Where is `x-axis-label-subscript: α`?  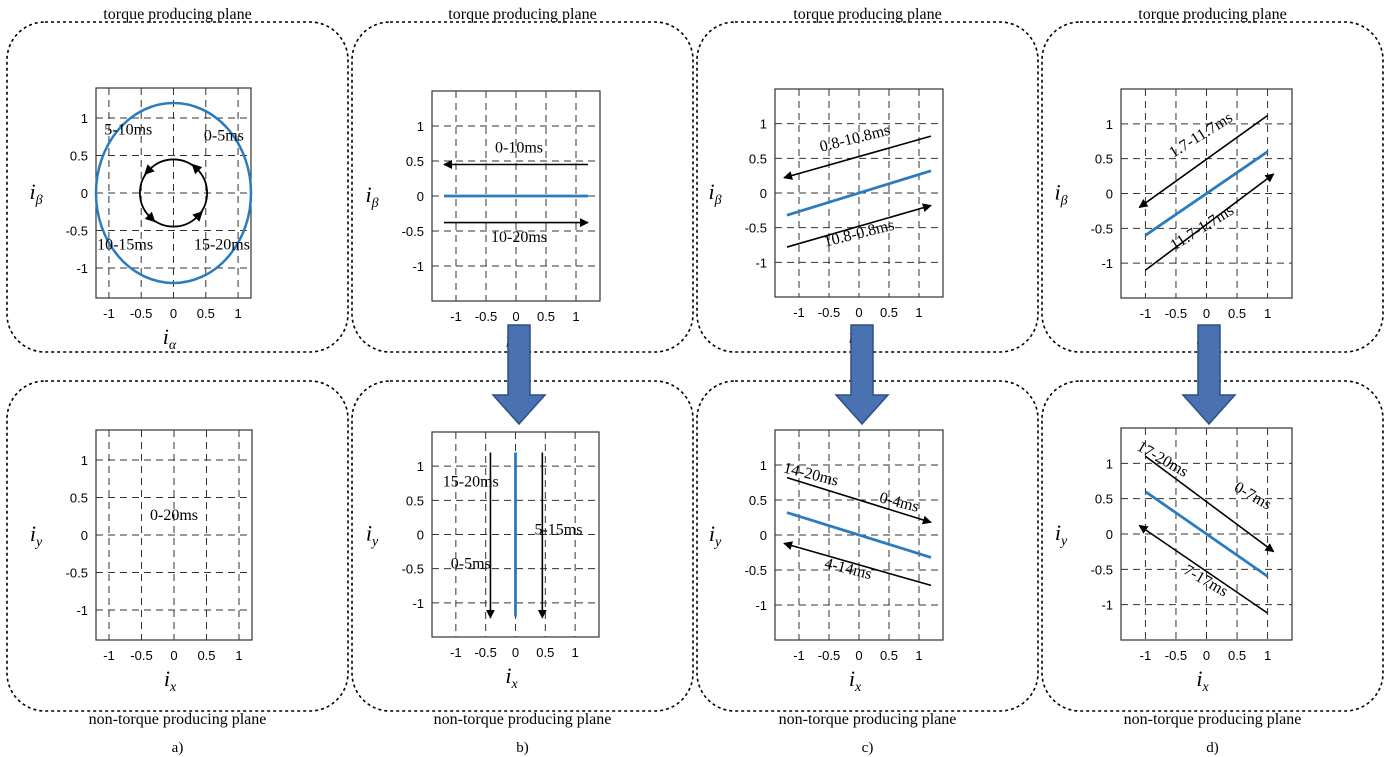 x-axis-label-subscript: α is located at coordinates (173, 345).